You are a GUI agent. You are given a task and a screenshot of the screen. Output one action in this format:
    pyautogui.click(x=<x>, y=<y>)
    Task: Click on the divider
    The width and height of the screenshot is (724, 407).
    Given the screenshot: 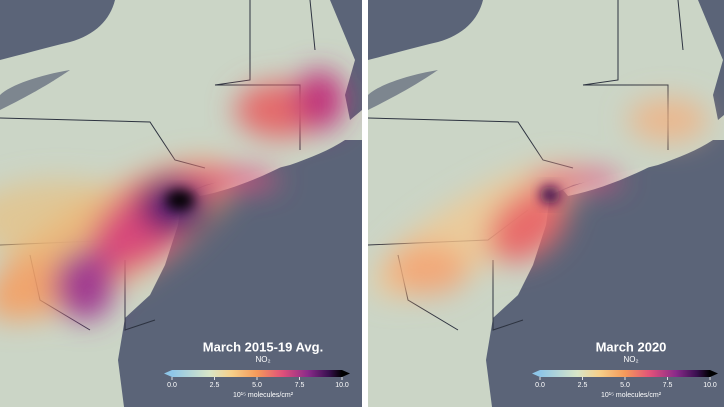 What is the action you would take?
    pyautogui.click(x=365, y=203)
    